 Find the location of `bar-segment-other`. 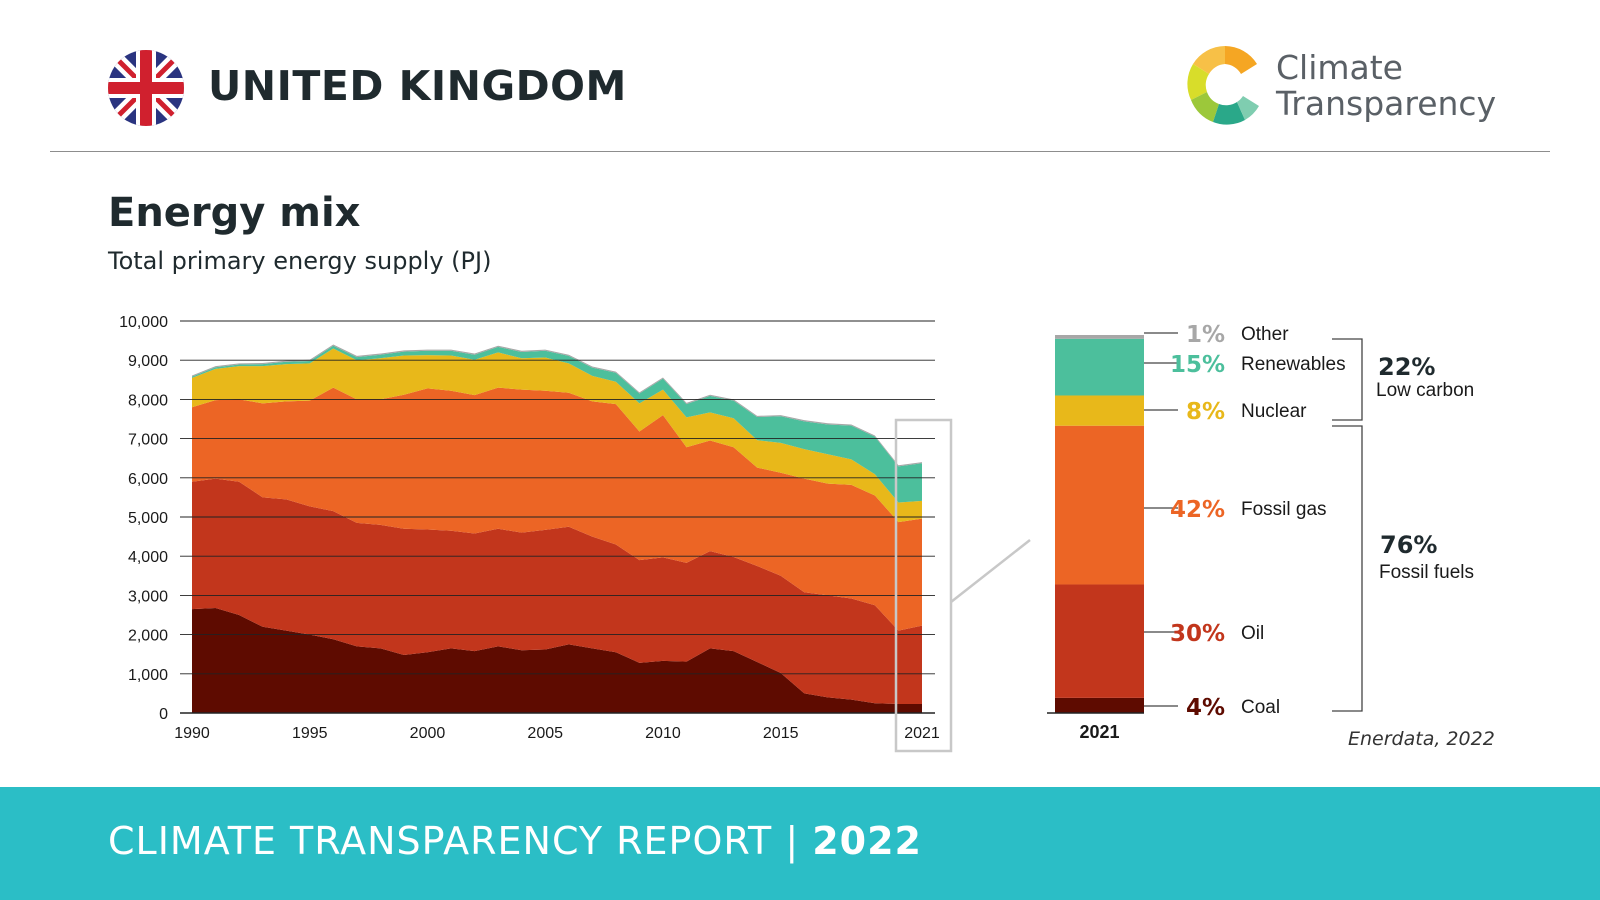

bar-segment-other is located at coordinates (1099, 337).